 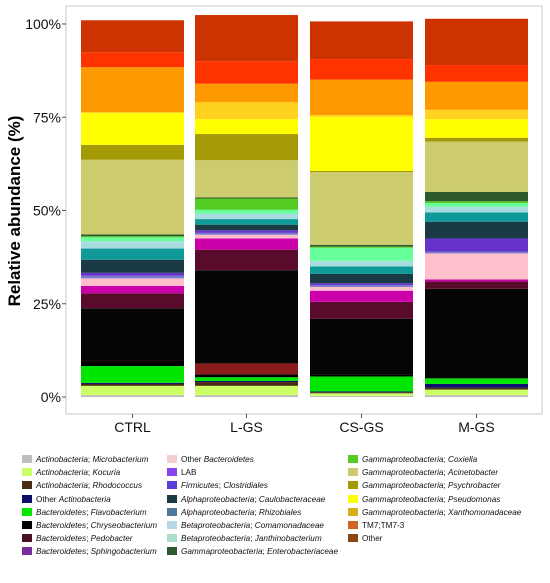 What do you see at coordinates (47, 499) in the screenshot?
I see `legend-label-part: Other` at bounding box center [47, 499].